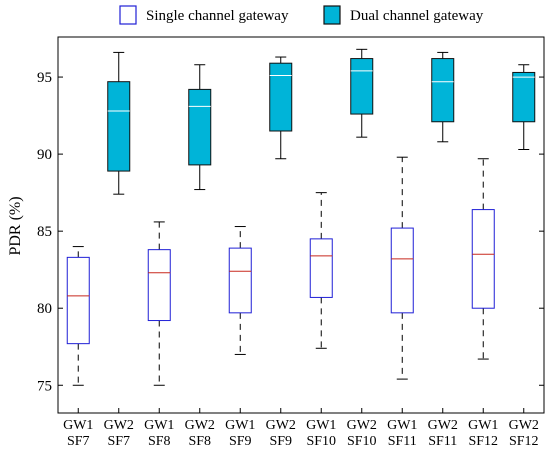 Image resolution: width=550 pixels, height=452 pixels. Describe the element at coordinates (217, 16) in the screenshot. I see `legend-label-single-channel: Single channel gateway` at that location.